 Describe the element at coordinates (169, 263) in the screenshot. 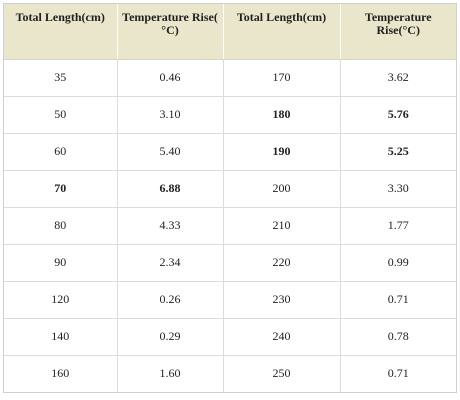

I see `table-cell: 2.34` at that location.